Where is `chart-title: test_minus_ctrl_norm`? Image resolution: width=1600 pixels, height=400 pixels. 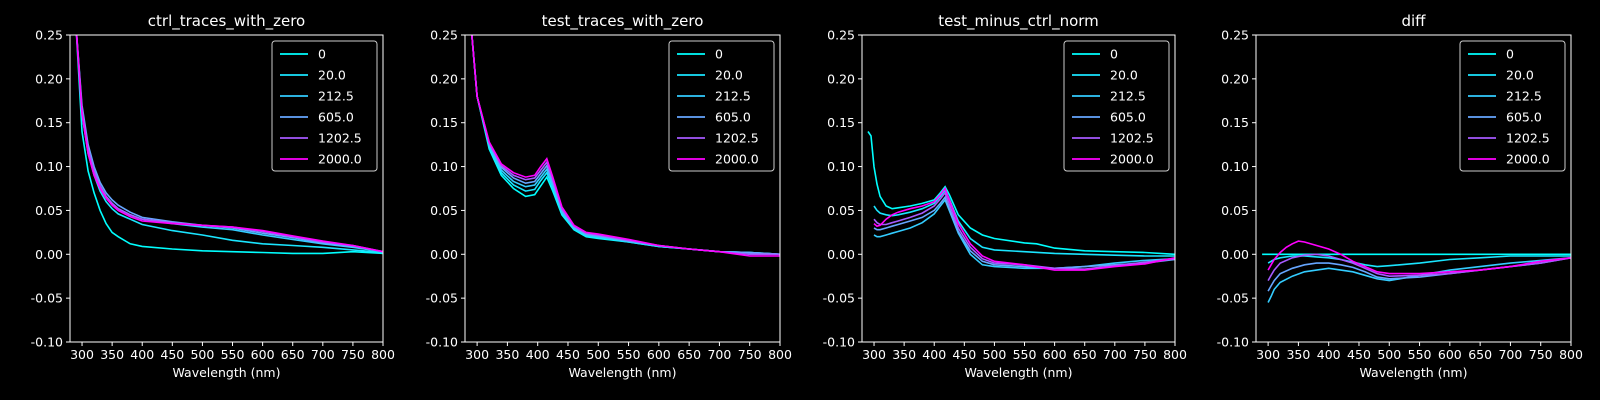 chart-title: test_minus_ctrl_norm is located at coordinates (1018, 21).